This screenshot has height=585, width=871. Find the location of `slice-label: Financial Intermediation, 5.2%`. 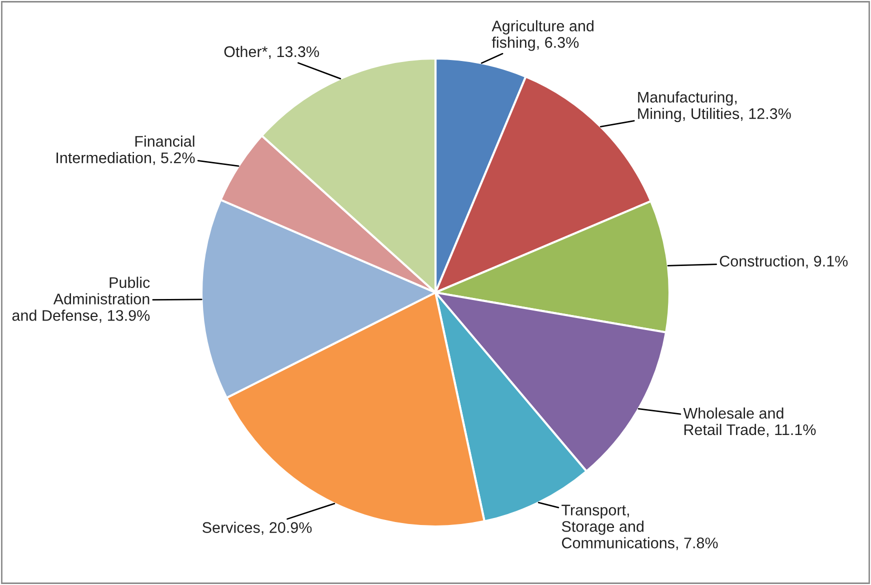

slice-label: Financial Intermediation, 5.2% is located at coordinates (125, 151).